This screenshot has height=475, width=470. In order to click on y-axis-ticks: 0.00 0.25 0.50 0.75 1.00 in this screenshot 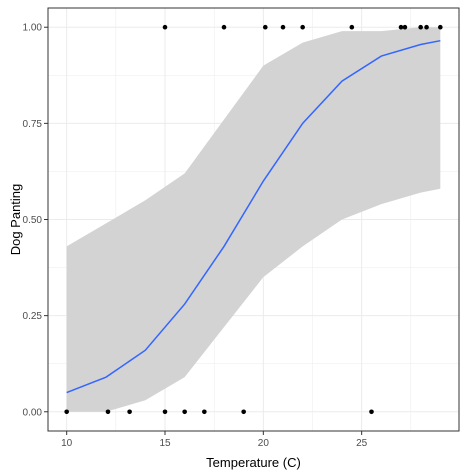, I will do `click(35, 220)`.